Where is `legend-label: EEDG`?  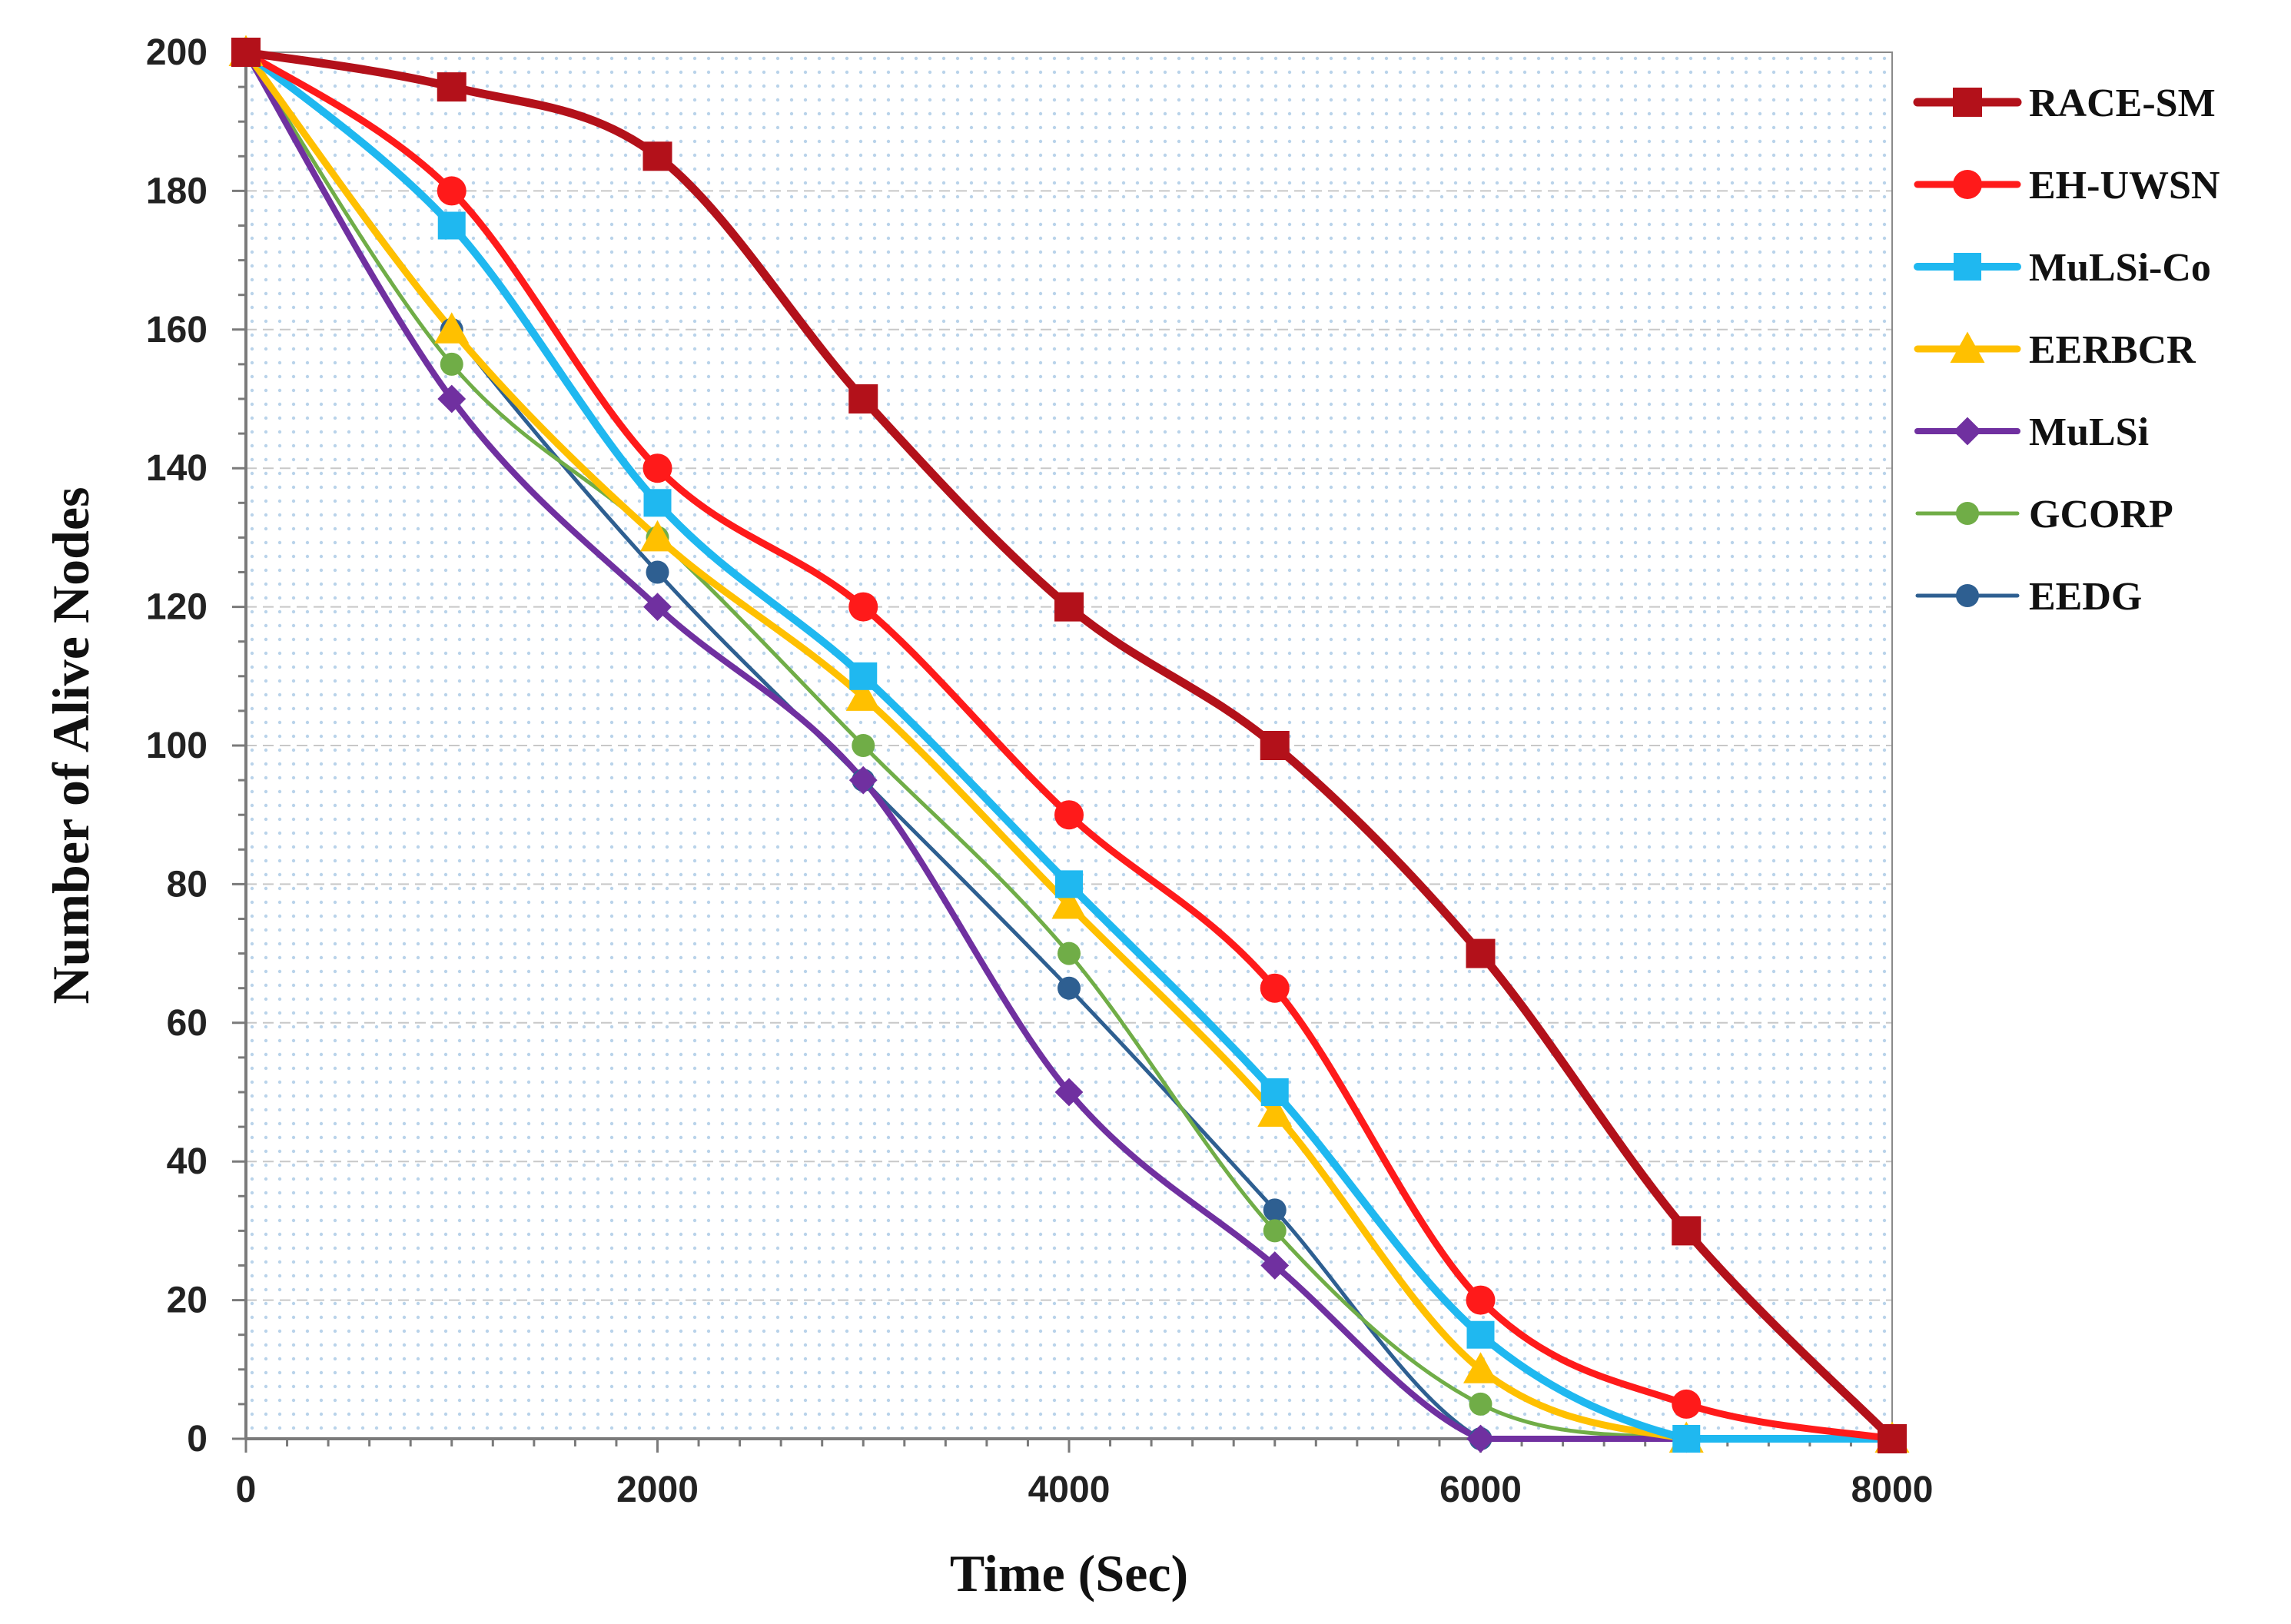 legend-label: EEDG is located at coordinates (2085, 597).